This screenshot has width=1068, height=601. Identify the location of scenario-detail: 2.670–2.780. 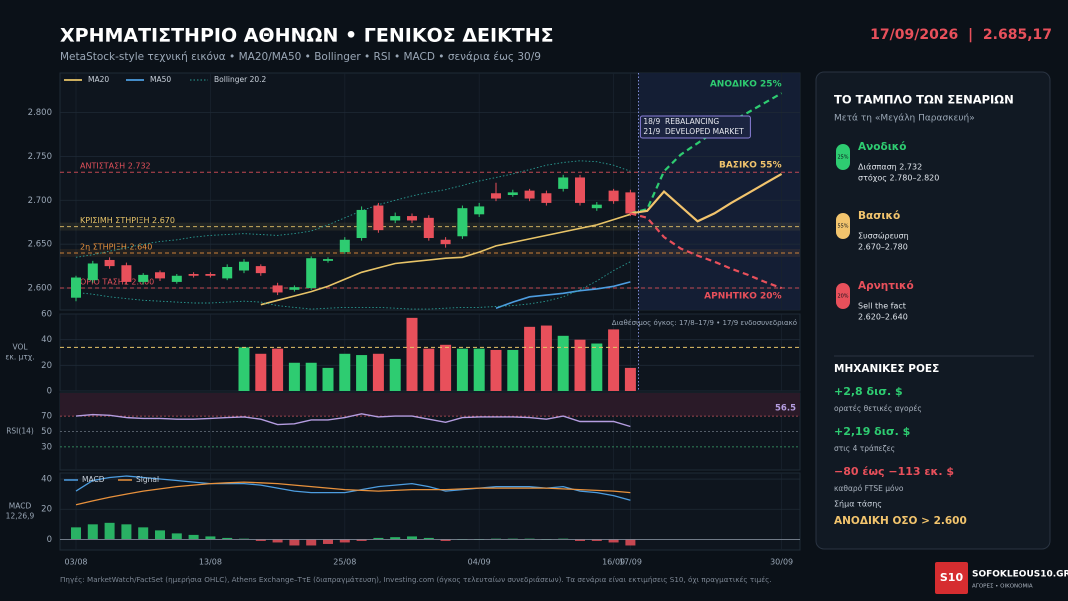
(883, 247).